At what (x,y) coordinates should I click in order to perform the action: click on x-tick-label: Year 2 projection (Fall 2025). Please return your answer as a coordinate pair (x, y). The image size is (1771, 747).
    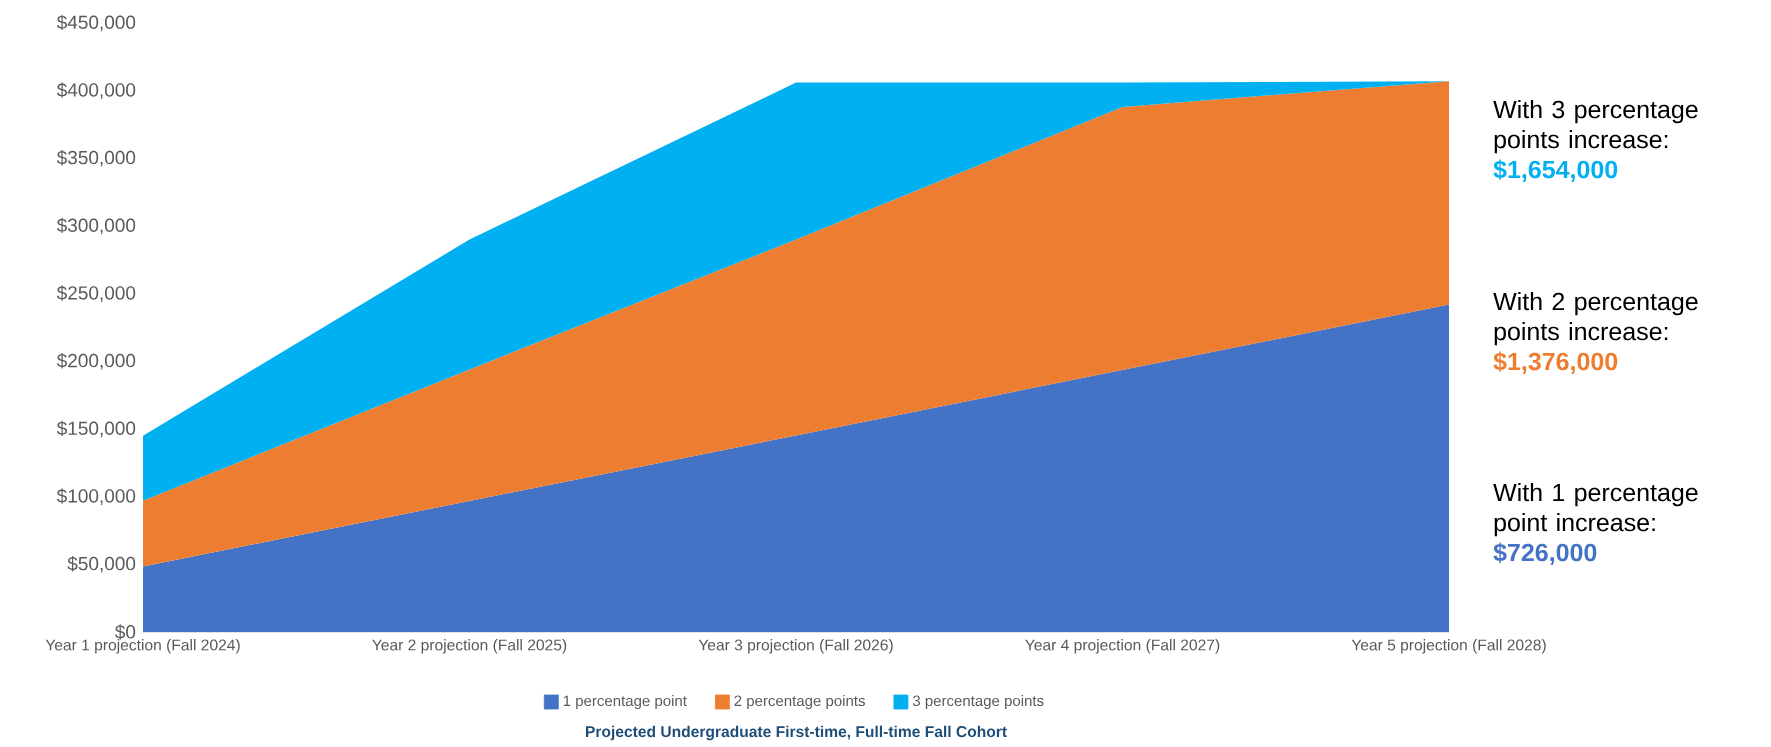
    Looking at the image, I should click on (469, 646).